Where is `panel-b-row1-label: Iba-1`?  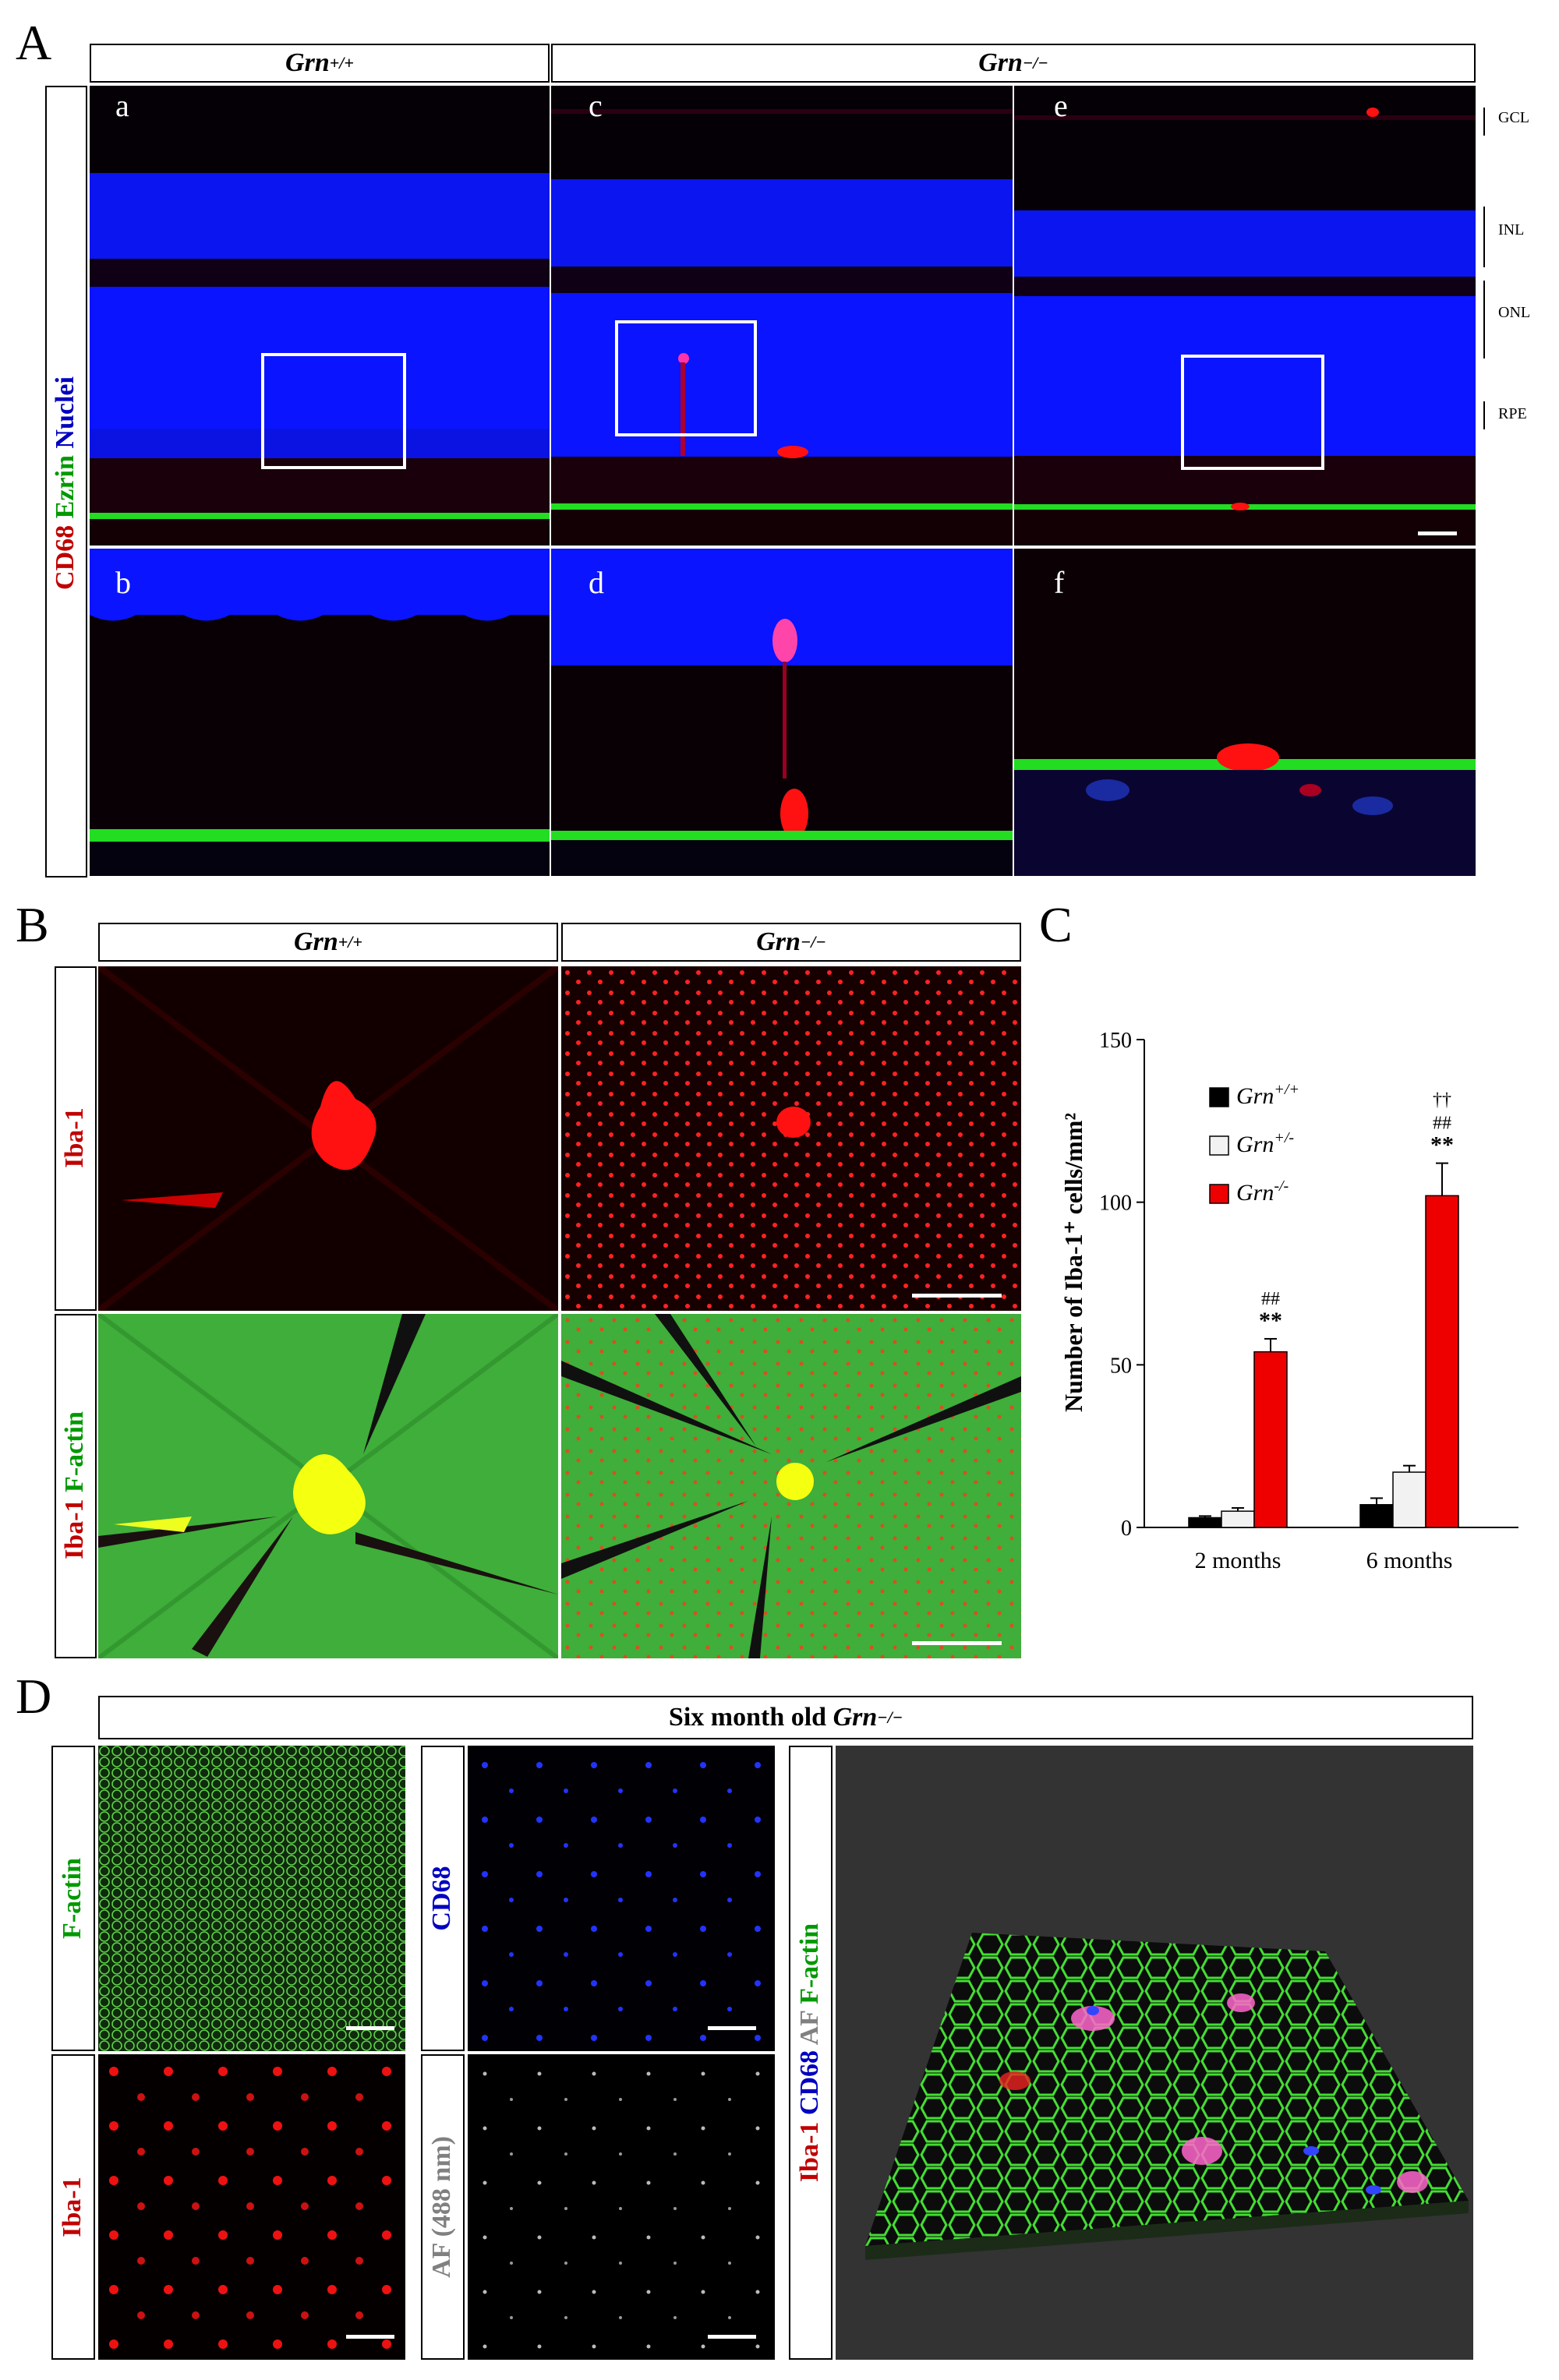
panel-b-row1-label: Iba-1 is located at coordinates (74, 1138).